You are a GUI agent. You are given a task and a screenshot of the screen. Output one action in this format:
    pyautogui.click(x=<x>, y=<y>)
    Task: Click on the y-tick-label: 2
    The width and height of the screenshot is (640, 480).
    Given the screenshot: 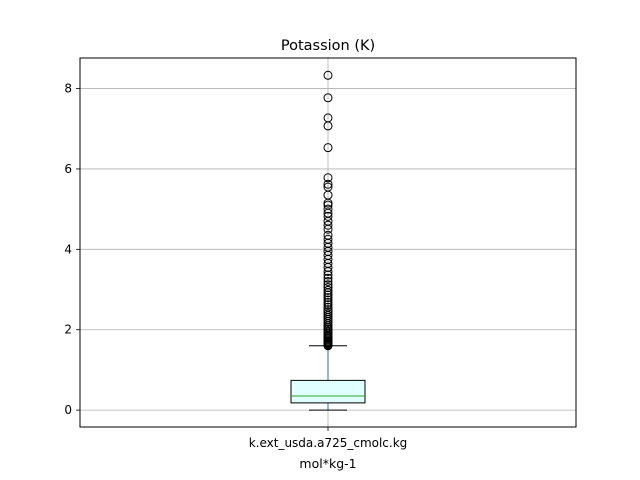 What is the action you would take?
    pyautogui.click(x=68, y=330)
    